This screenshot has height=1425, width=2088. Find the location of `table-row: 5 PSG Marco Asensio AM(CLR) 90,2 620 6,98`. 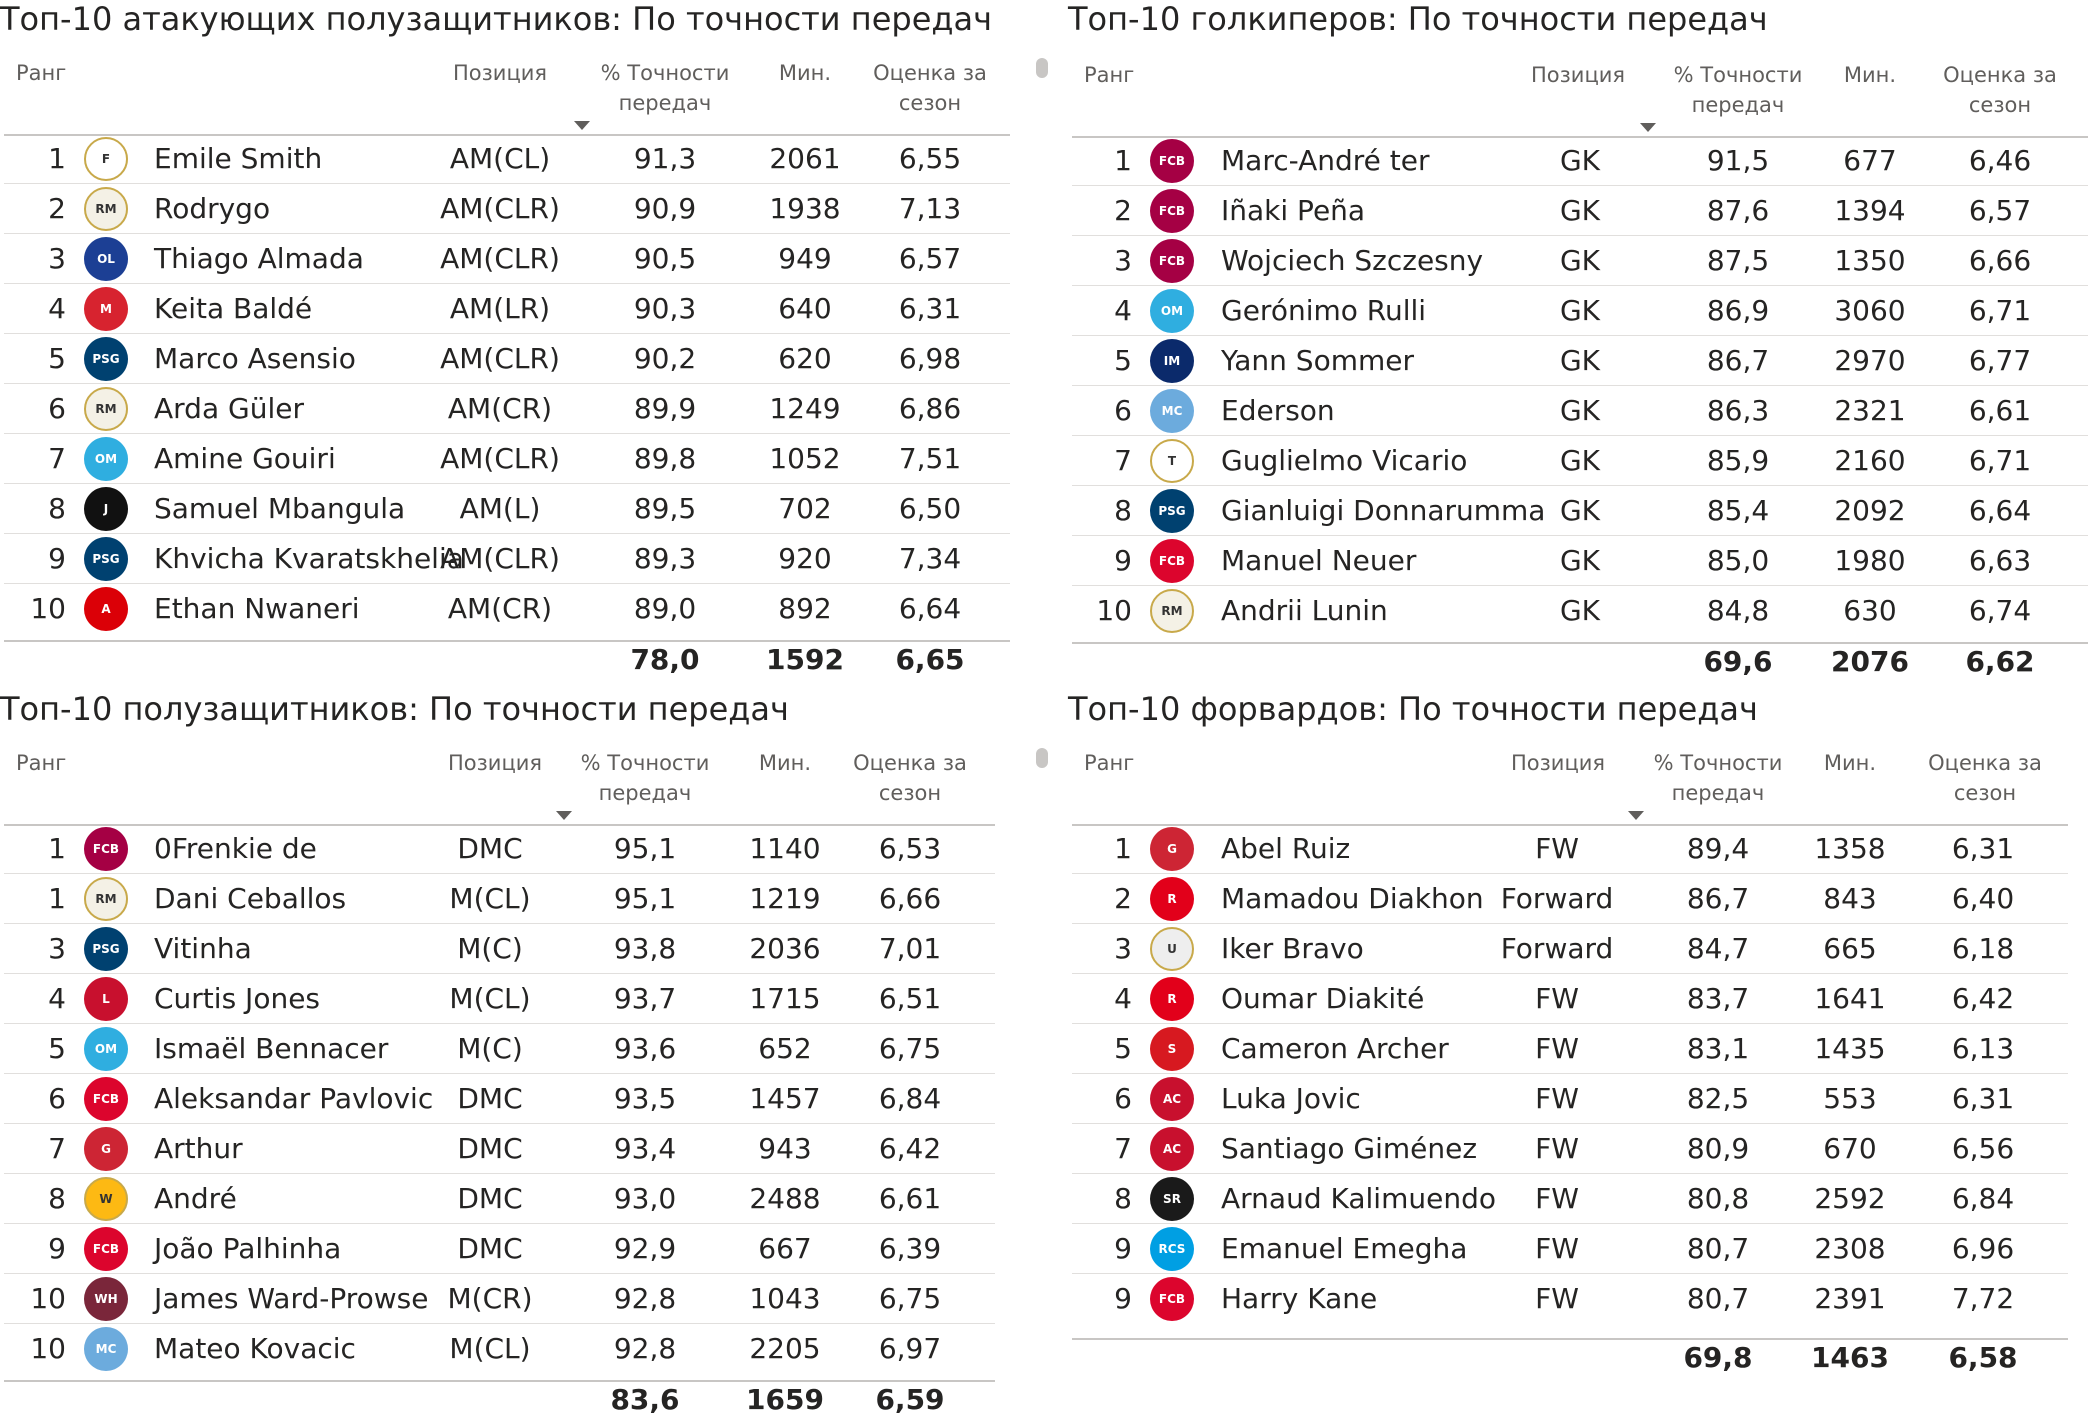

table-row: 5 PSG Marco Asensio AM(CLR) 90,2 620 6,98 is located at coordinates (505, 359).